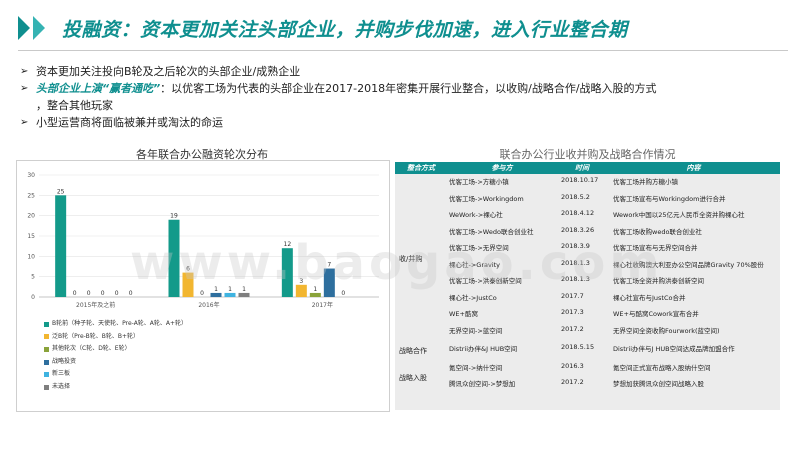  I want to click on party-cell: 裸心社->JustCo, so click(473, 297).